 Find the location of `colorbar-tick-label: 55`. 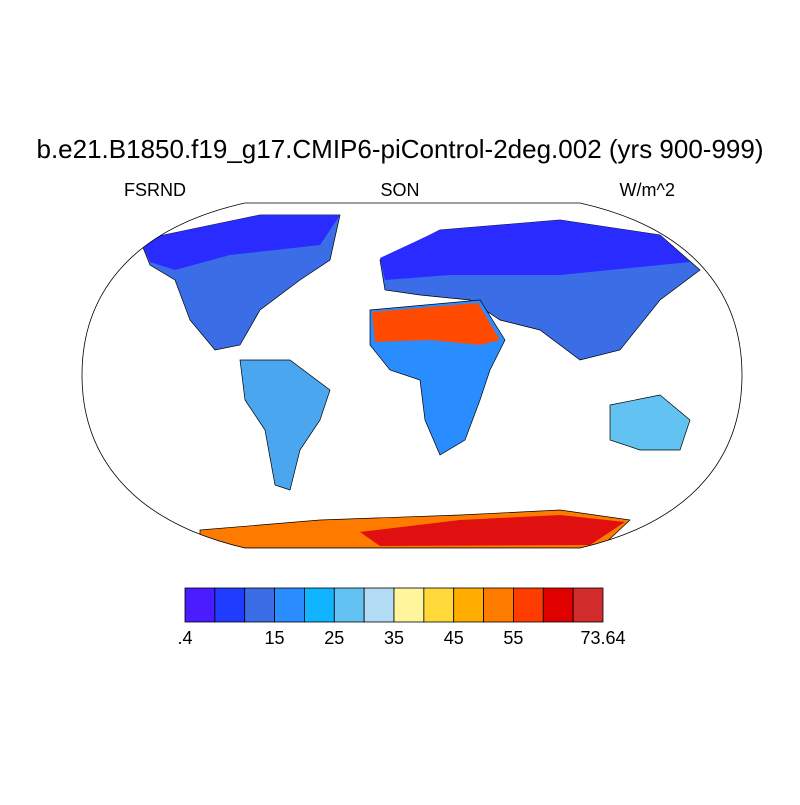

colorbar-tick-label: 55 is located at coordinates (513, 638).